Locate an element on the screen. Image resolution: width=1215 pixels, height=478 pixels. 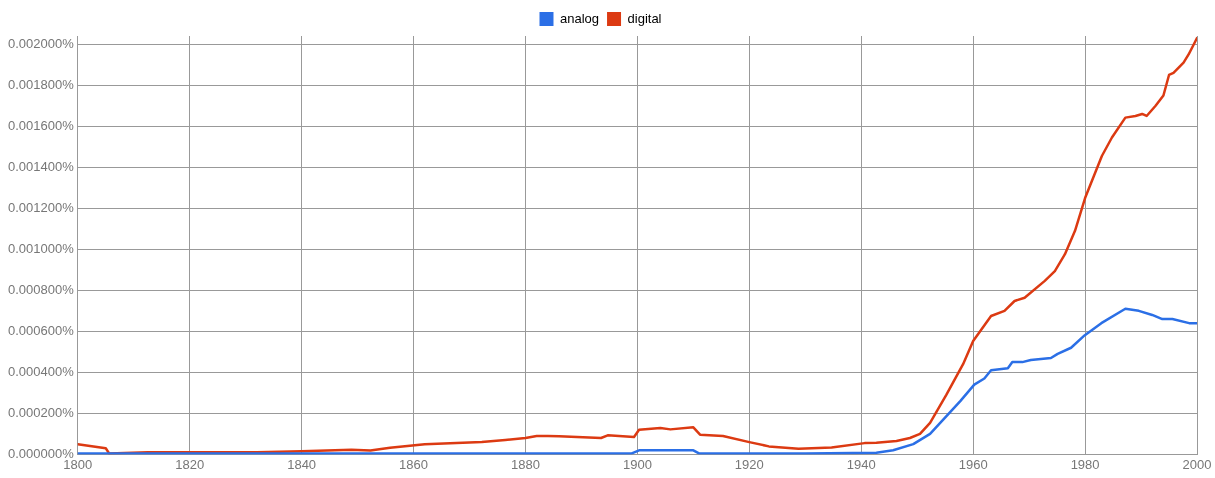
x-tick-label: 1900 is located at coordinates (637, 464).